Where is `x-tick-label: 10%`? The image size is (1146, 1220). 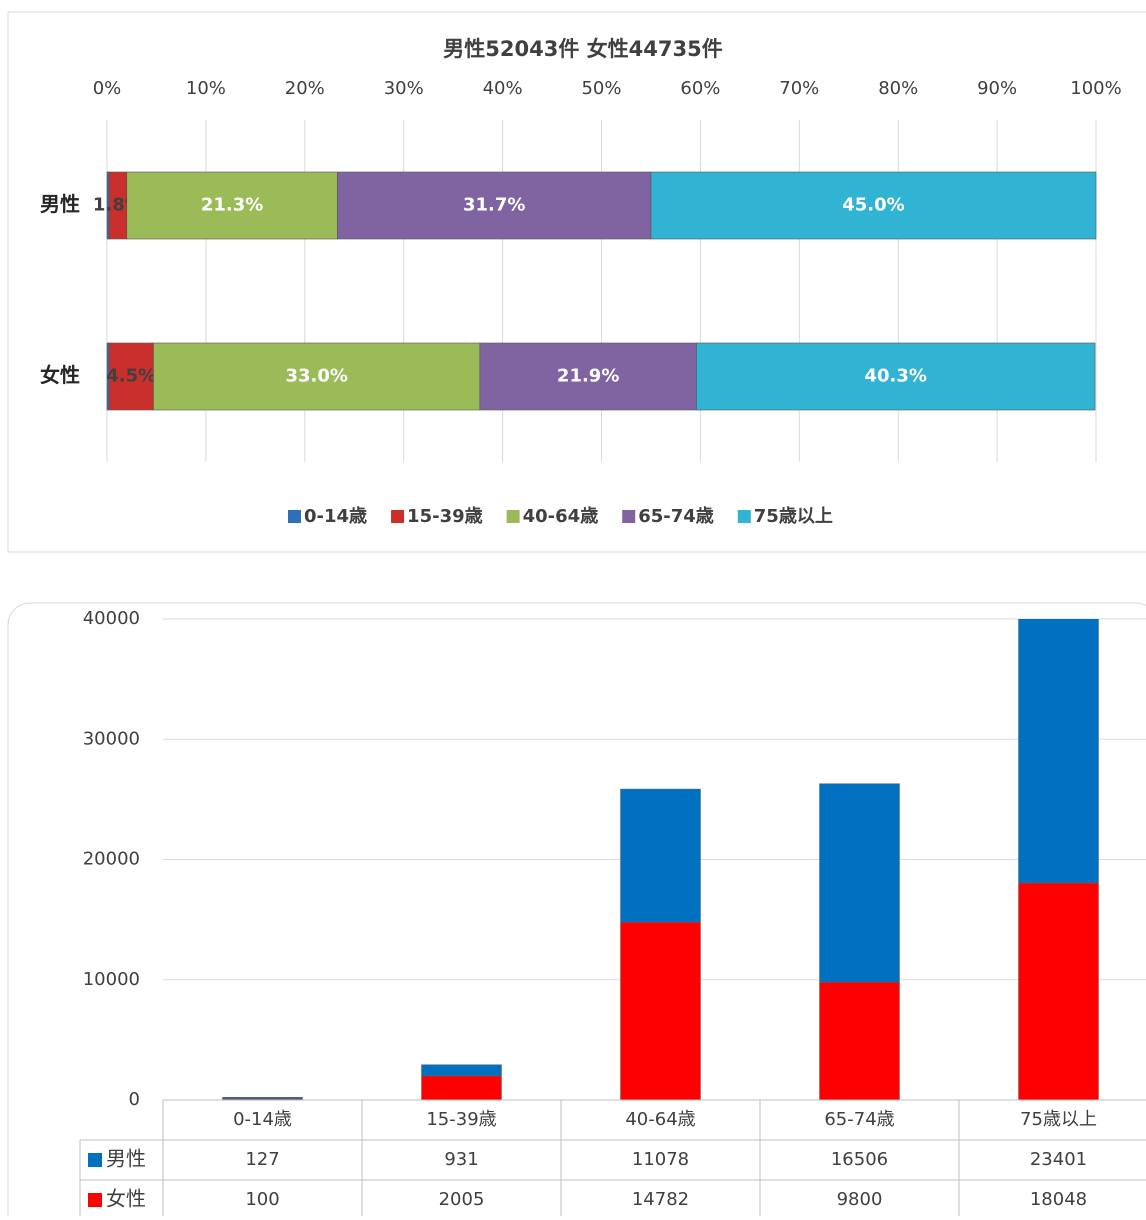
x-tick-label: 10% is located at coordinates (206, 88).